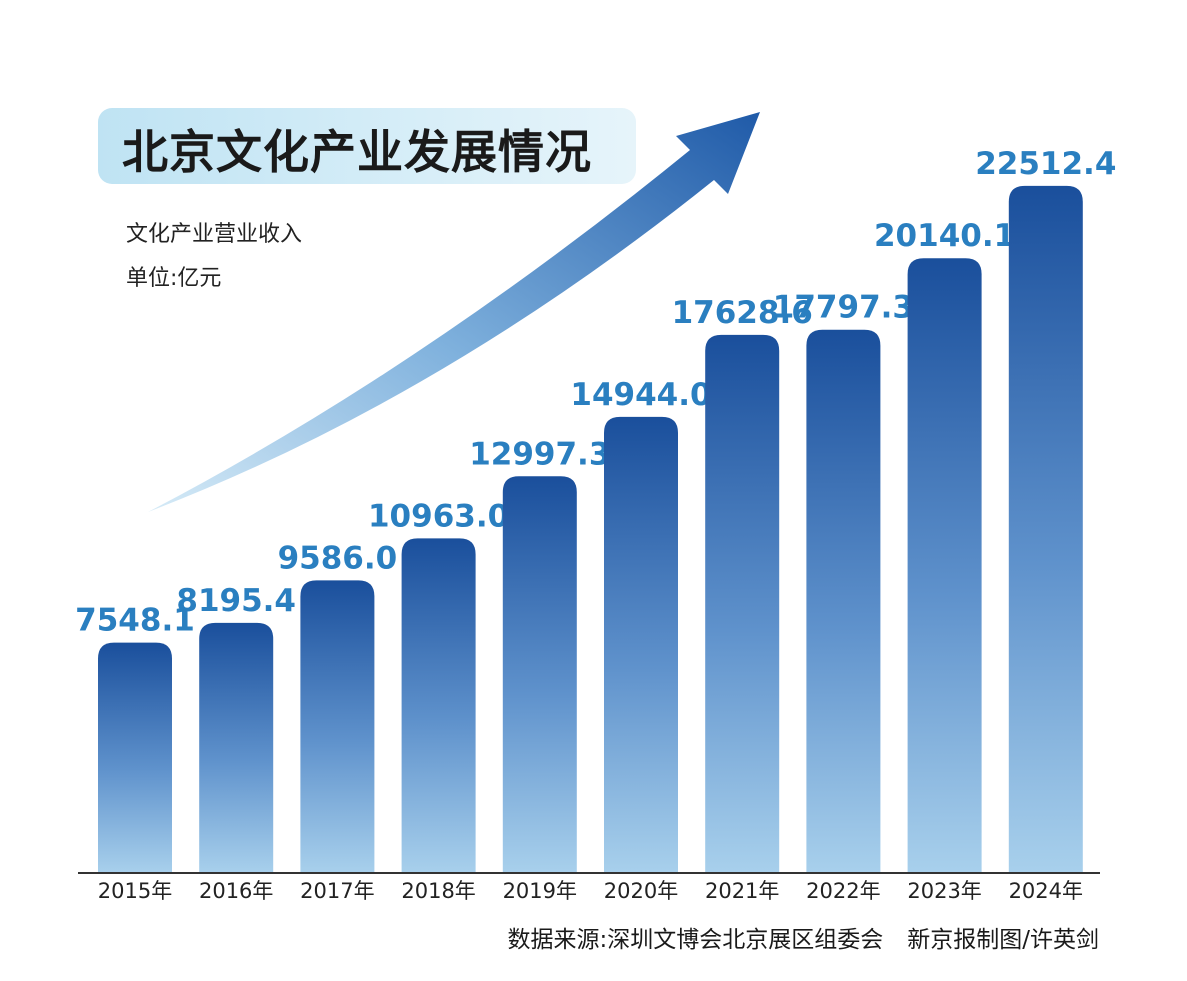 This screenshot has height=981, width=1187. What do you see at coordinates (540, 891) in the screenshot?
I see `x-tick-label-4: 2019年` at bounding box center [540, 891].